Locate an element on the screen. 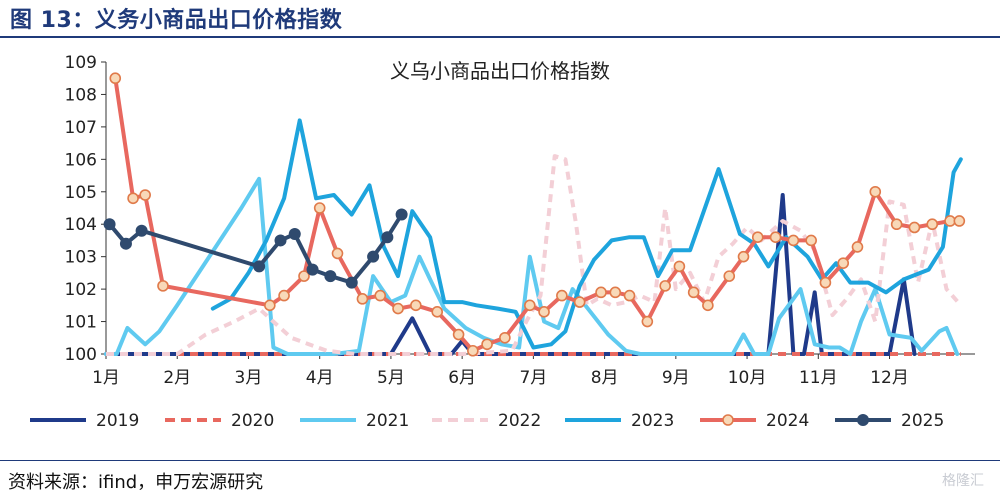 This screenshot has height=500, width=1000. watermark-logo: 格隆汇 is located at coordinates (963, 481).